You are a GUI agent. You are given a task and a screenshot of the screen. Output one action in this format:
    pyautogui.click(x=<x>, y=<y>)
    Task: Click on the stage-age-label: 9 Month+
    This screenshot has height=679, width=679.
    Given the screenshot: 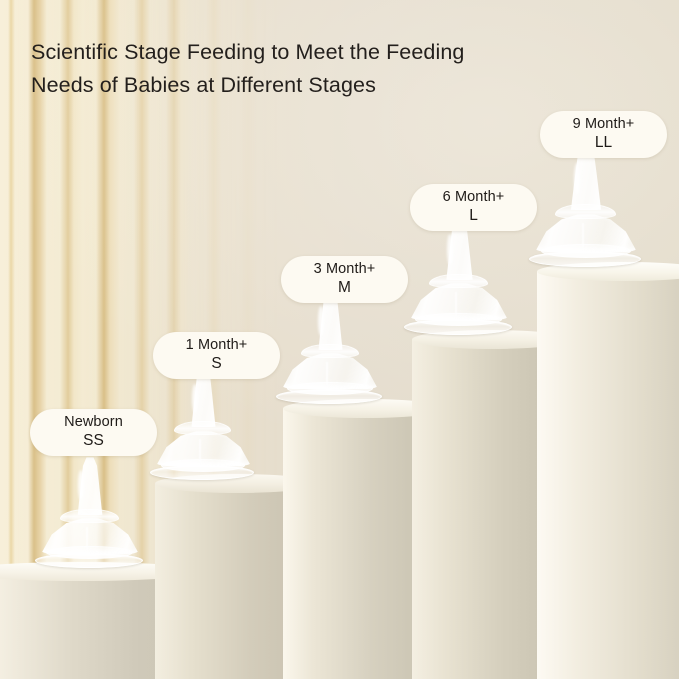 What is the action you would take?
    pyautogui.click(x=603, y=124)
    